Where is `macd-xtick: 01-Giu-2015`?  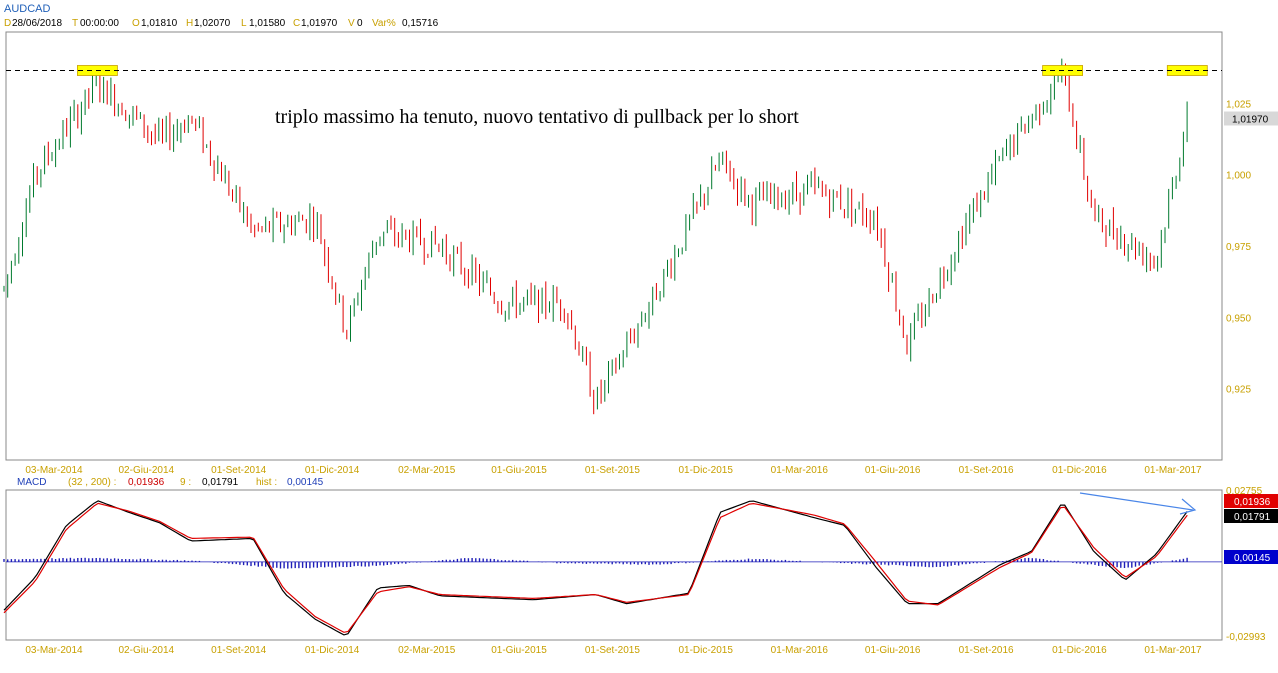 macd-xtick: 01-Giu-2015 is located at coordinates (519, 650).